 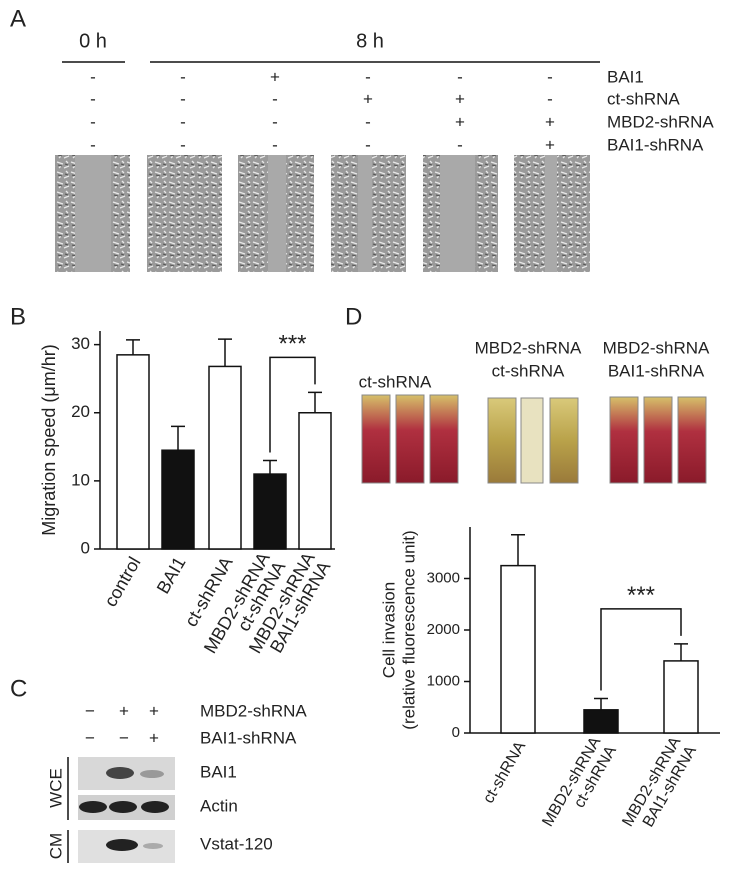 What do you see at coordinates (408, 629) in the screenshot?
I see `y-axis-label: (relative fluorescence unit)` at bounding box center [408, 629].